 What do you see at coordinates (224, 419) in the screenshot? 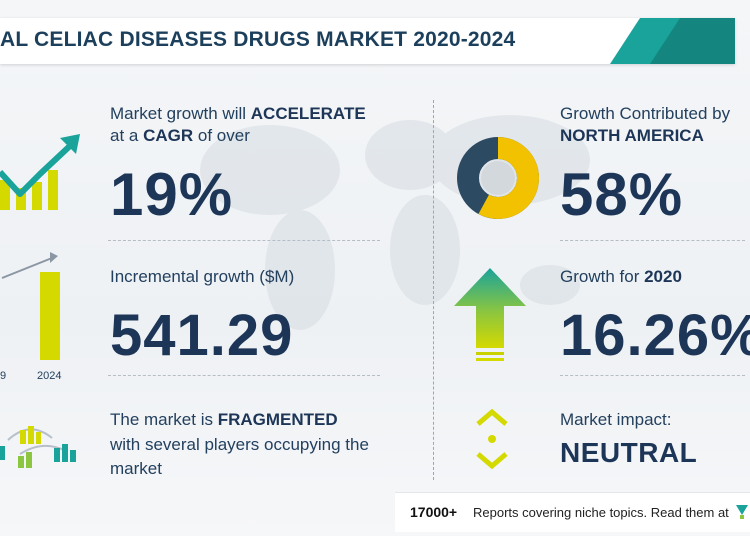
I see `fragmented-line1: The market is FRAGMENTED` at bounding box center [224, 419].